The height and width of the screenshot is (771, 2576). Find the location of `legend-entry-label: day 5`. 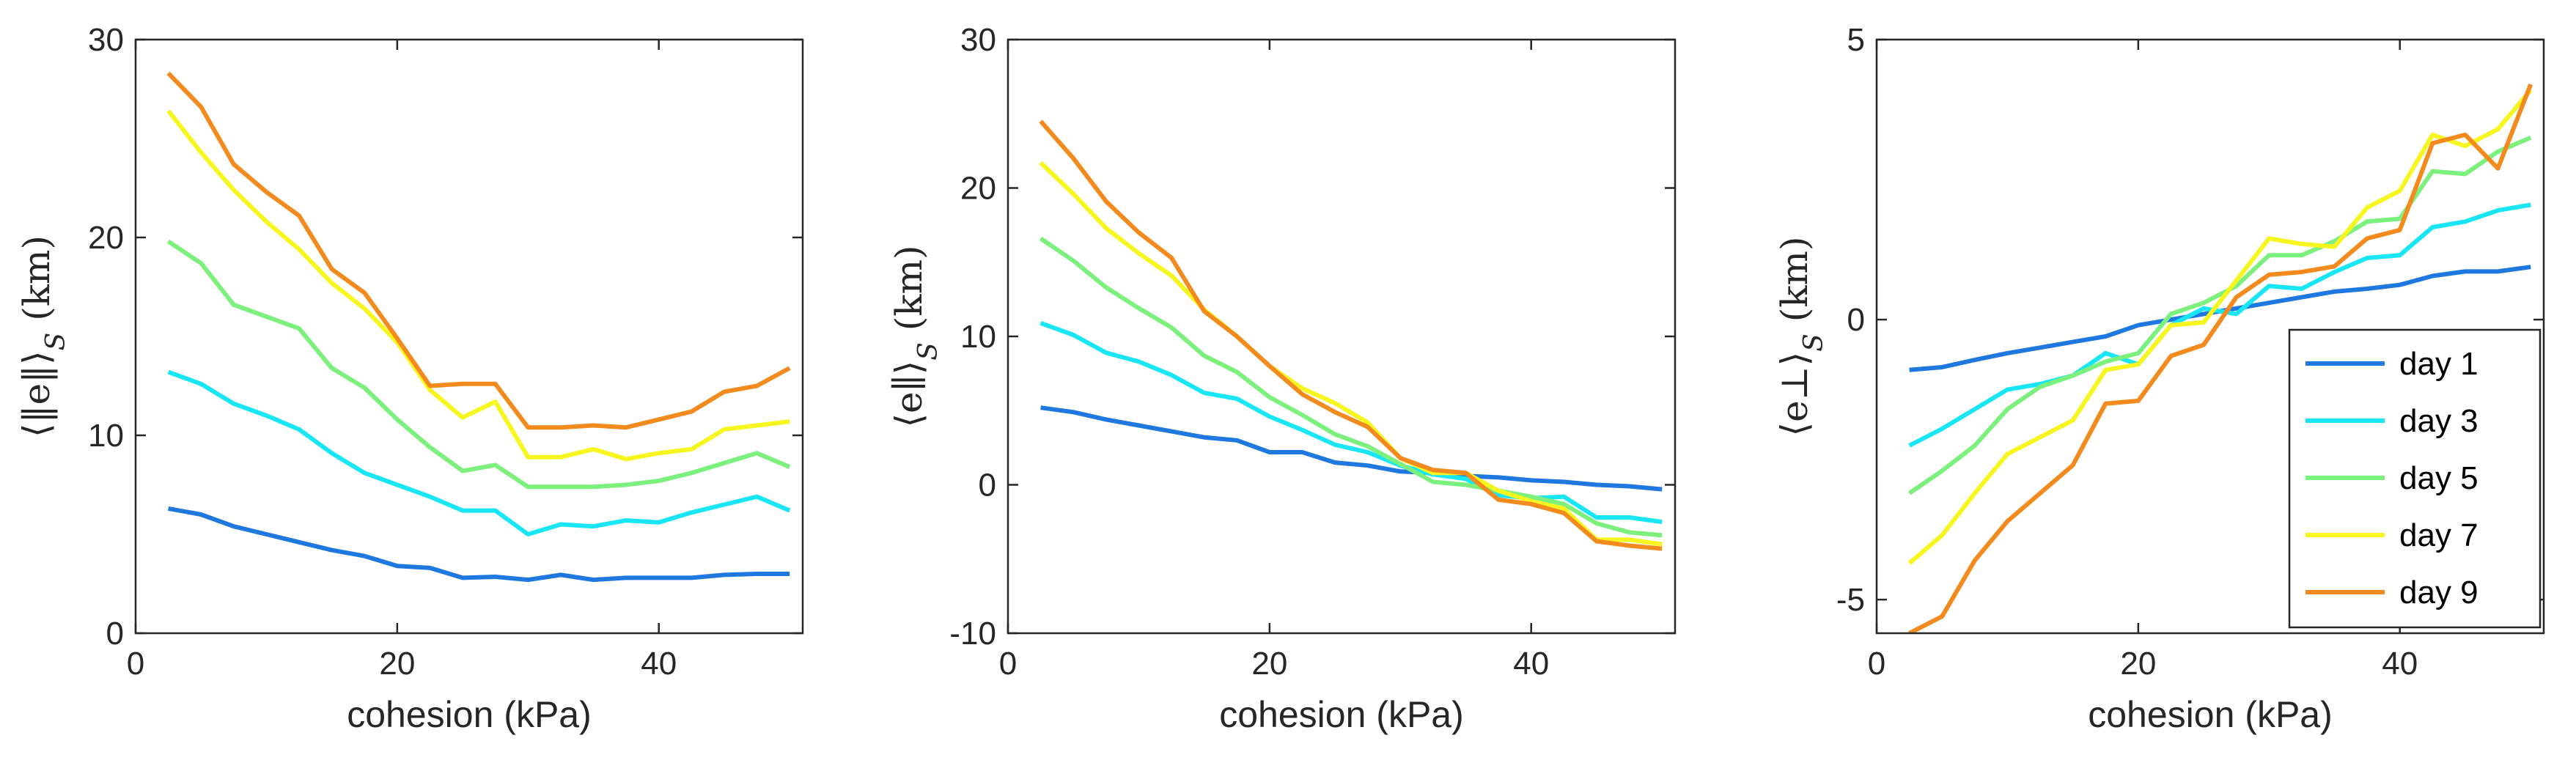

legend-entry-label: day 5 is located at coordinates (2439, 478).